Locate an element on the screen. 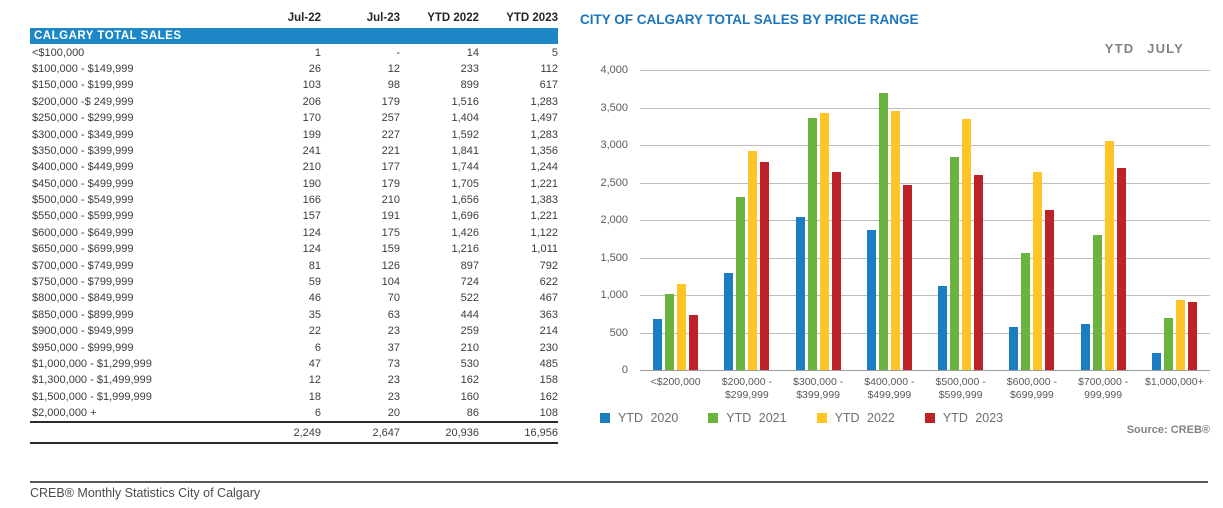 The width and height of the screenshot is (1223, 508). table-cell: 622 is located at coordinates (548, 282).